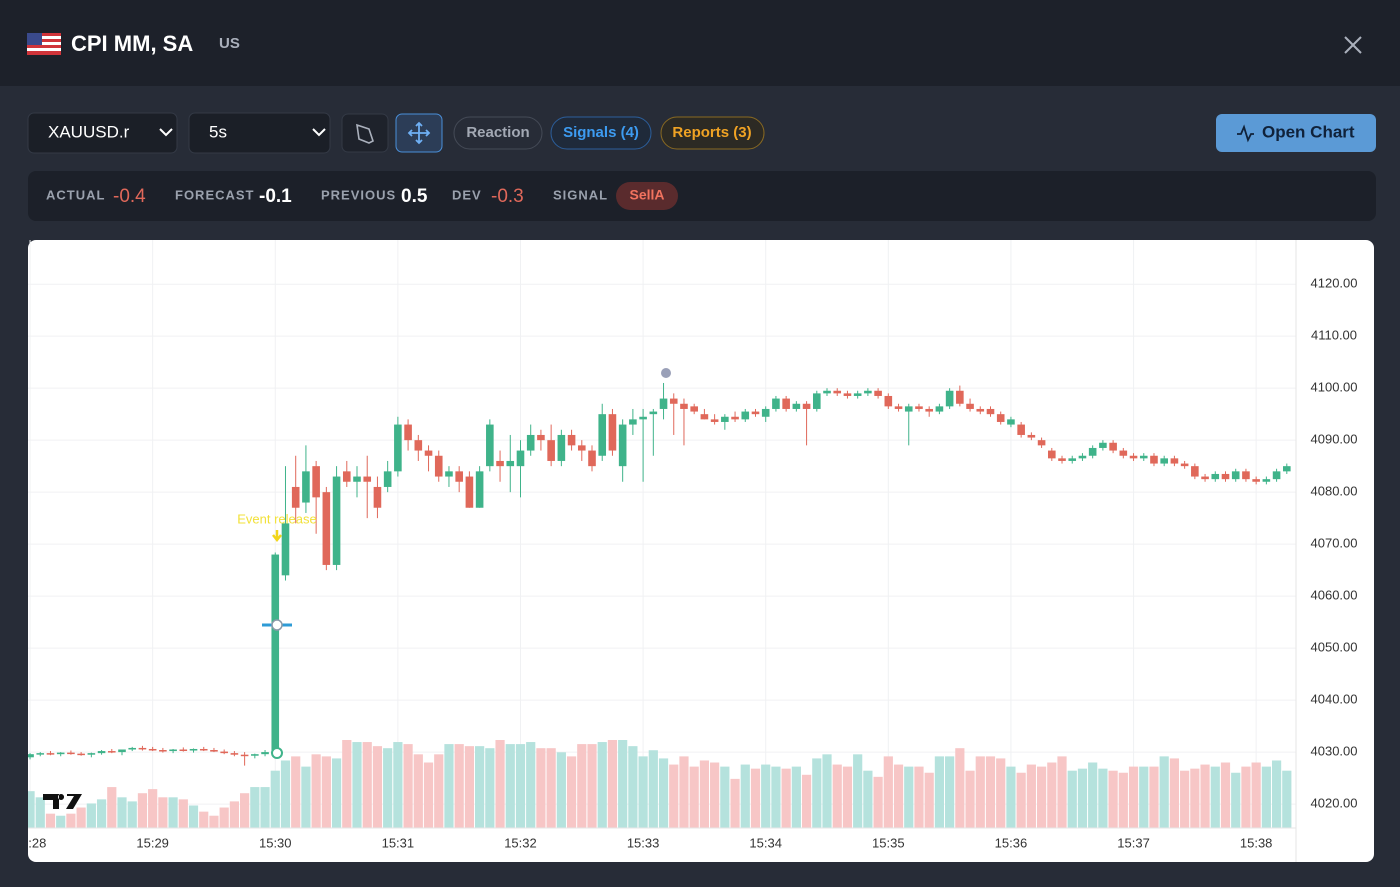 The width and height of the screenshot is (1400, 887). Describe the element at coordinates (277, 518) in the screenshot. I see `annotation: Event release` at that location.